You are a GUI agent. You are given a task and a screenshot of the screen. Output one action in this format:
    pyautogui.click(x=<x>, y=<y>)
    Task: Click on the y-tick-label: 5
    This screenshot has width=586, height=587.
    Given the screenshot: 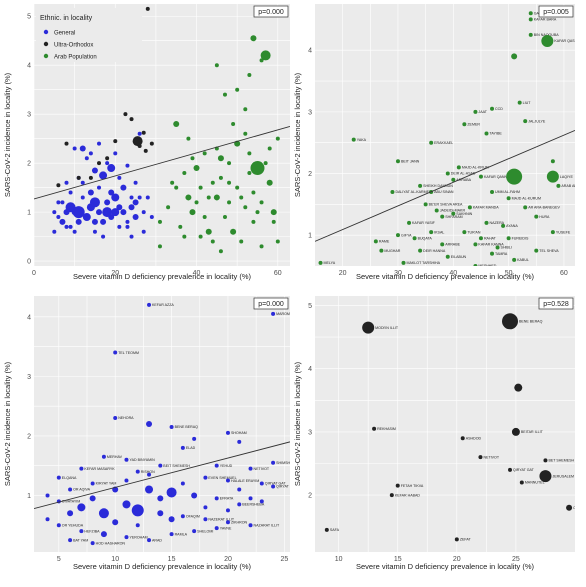 What is the action you would take?
    pyautogui.click(x=29, y=17)
    